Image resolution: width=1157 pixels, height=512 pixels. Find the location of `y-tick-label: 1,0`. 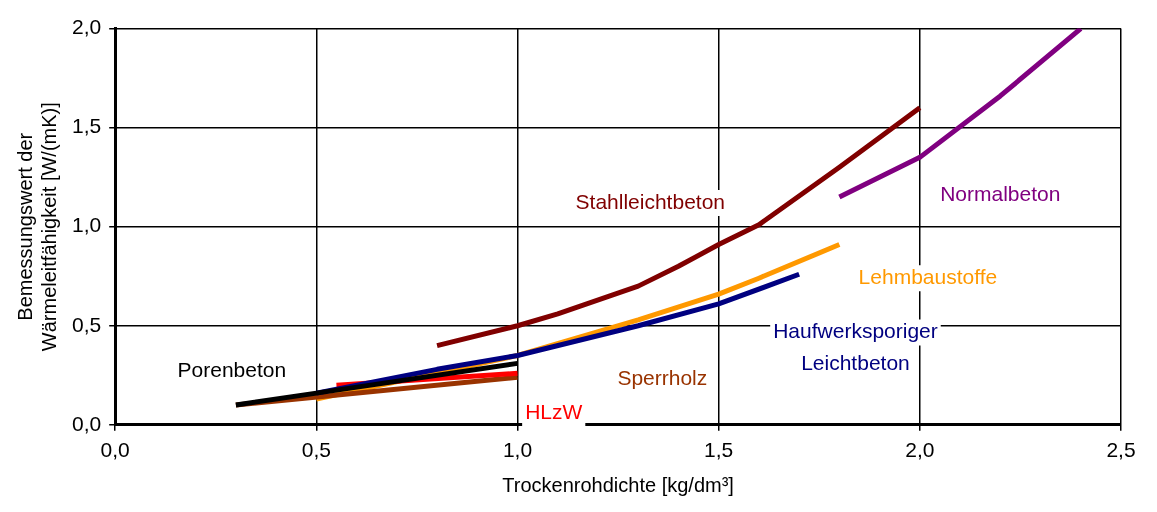

y-tick-label: 1,0 is located at coordinates (86, 225).